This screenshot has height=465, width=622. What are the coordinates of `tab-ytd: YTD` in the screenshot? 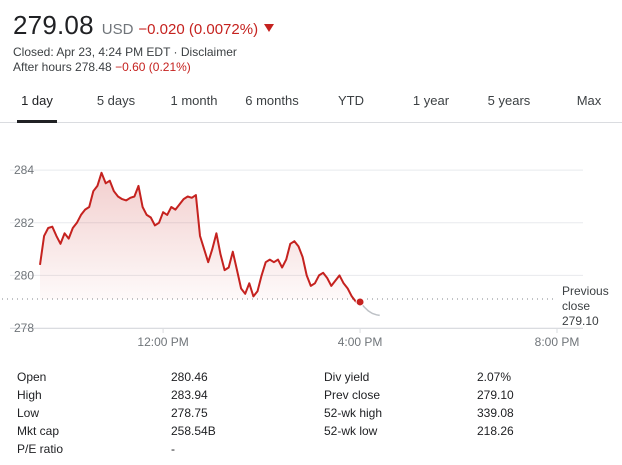 It's located at (351, 100).